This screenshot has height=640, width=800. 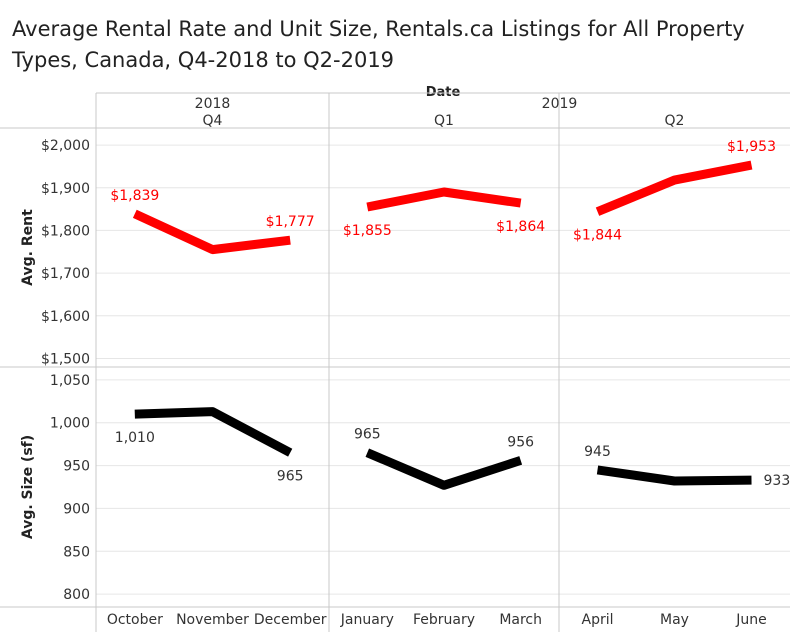 I want to click on quarter-label: Q4, so click(x=213, y=121).